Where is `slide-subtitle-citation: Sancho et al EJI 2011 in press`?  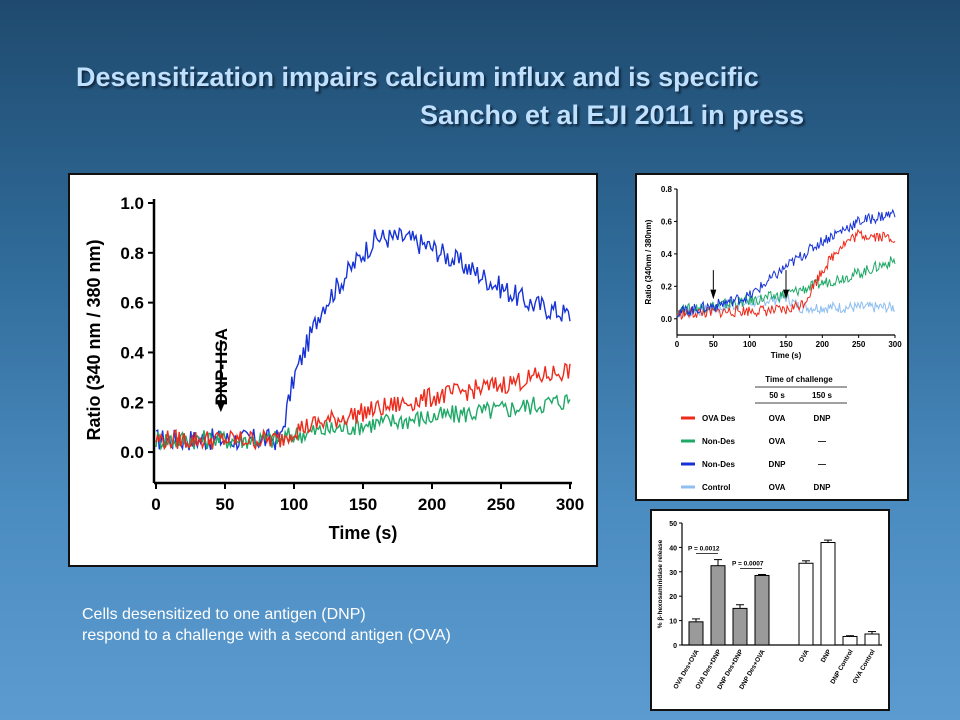 slide-subtitle-citation: Sancho et al EJI 2011 in press is located at coordinates (612, 115).